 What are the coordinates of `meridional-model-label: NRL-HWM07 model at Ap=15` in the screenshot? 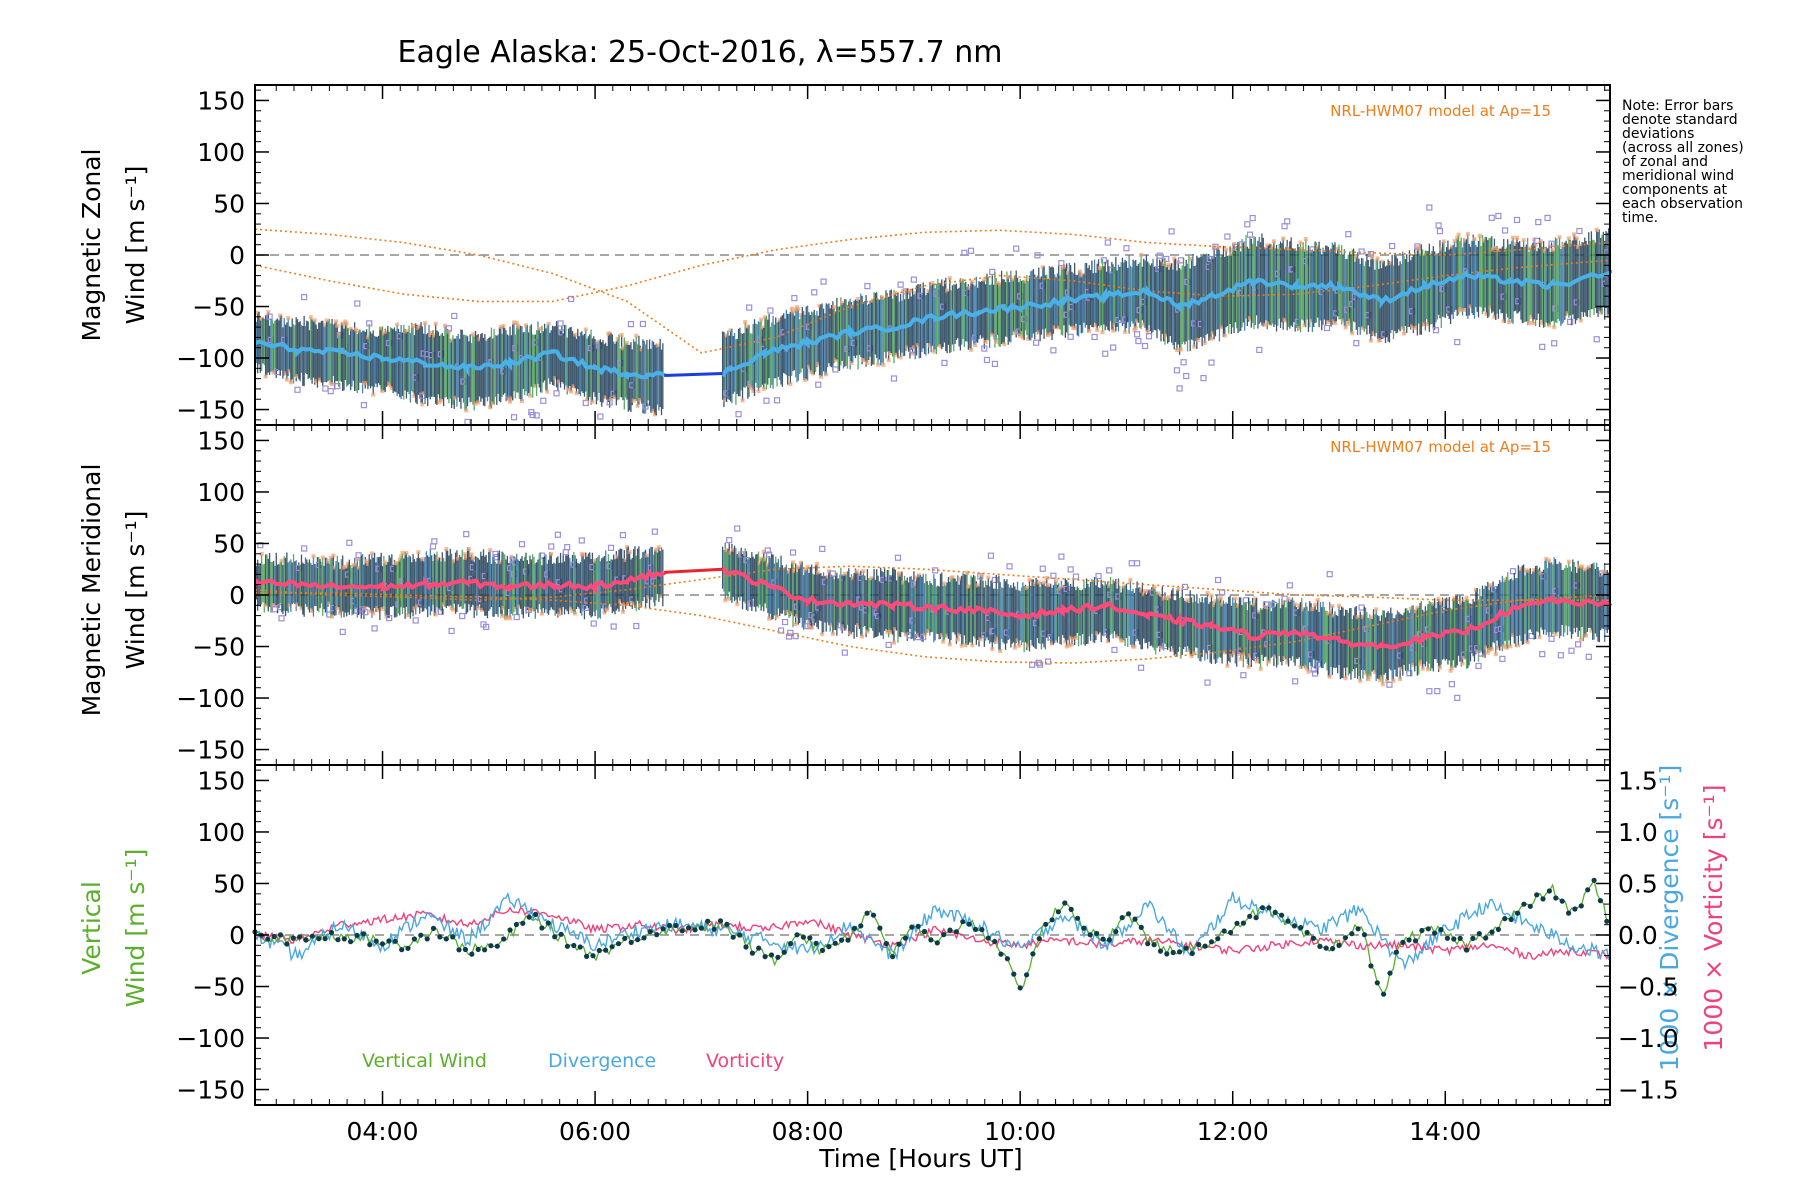 It's located at (1440, 447).